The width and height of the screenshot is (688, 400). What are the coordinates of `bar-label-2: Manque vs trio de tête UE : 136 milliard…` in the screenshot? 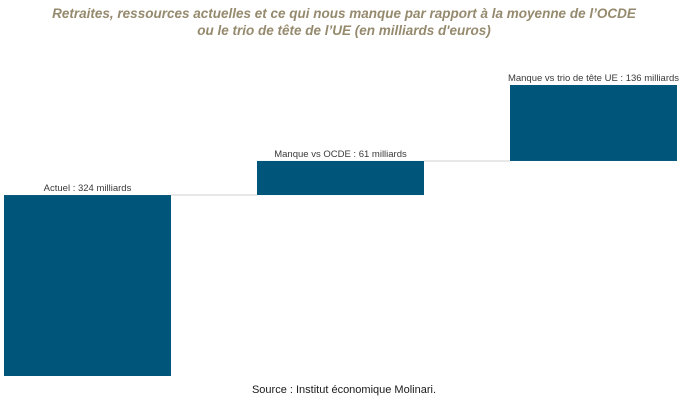 It's located at (593, 78).